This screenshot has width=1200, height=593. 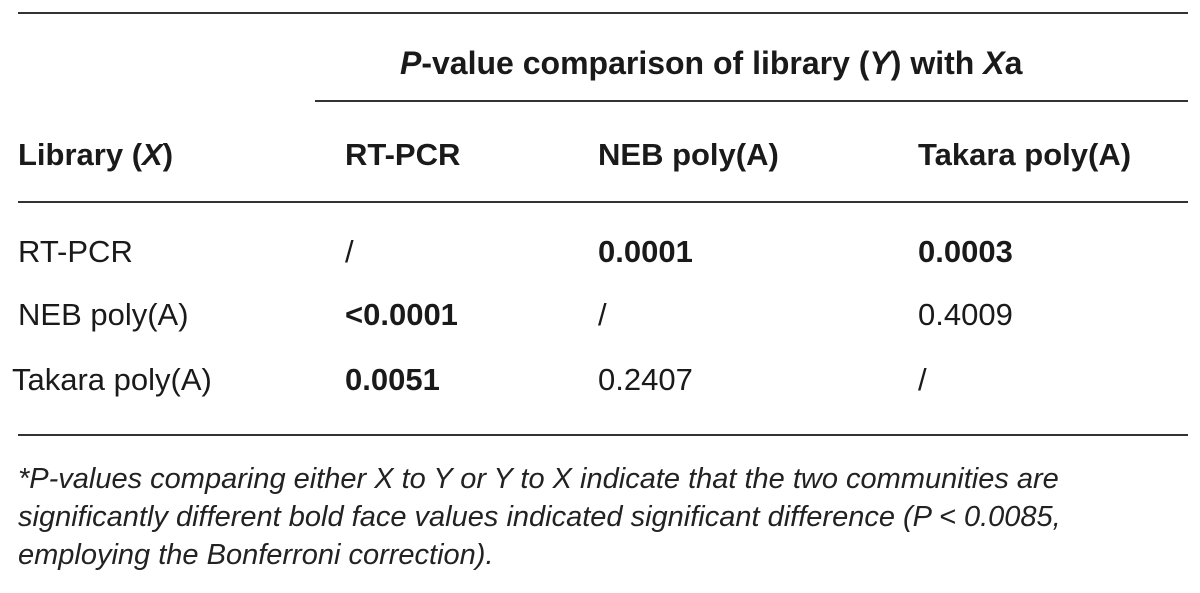 What do you see at coordinates (645, 379) in the screenshot?
I see `table-cell: 0.2407` at bounding box center [645, 379].